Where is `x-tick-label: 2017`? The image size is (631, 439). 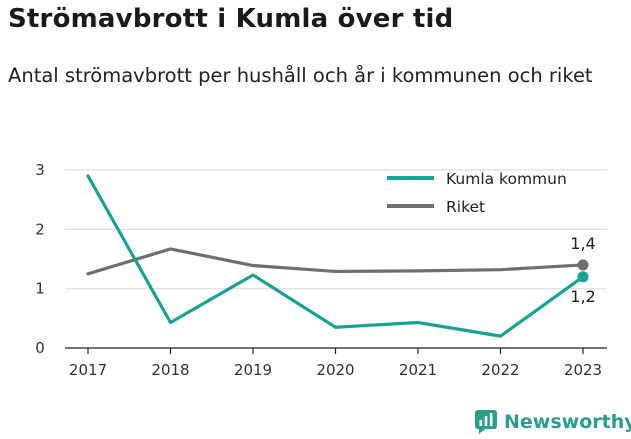
x-tick-label: 2017 is located at coordinates (88, 370).